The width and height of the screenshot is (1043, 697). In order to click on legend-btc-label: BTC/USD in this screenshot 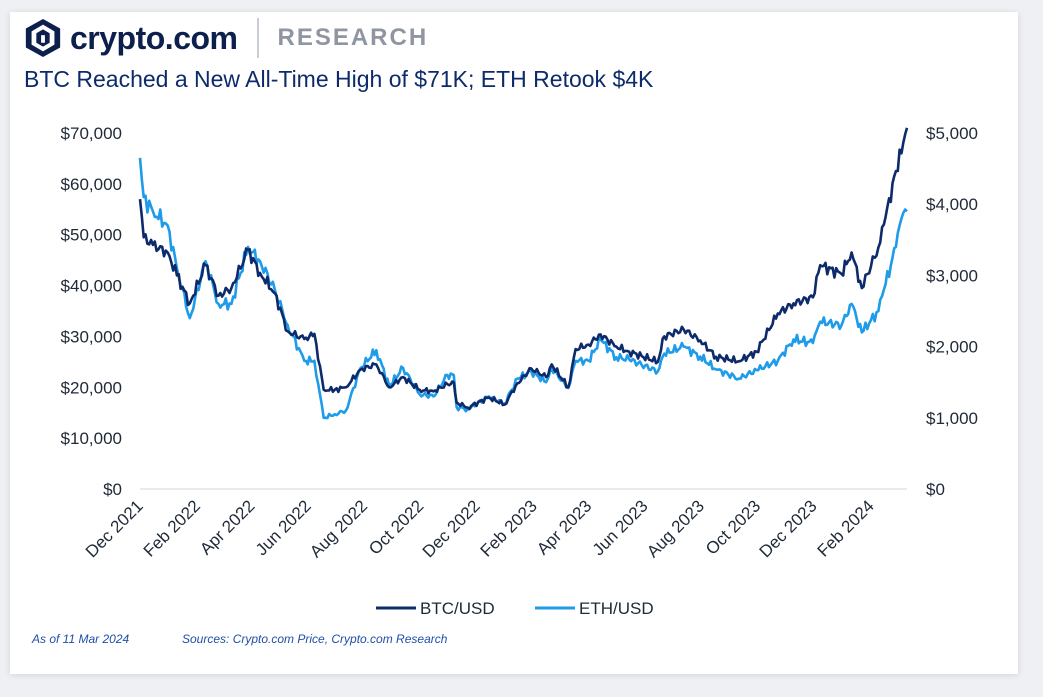, I will do `click(457, 608)`.